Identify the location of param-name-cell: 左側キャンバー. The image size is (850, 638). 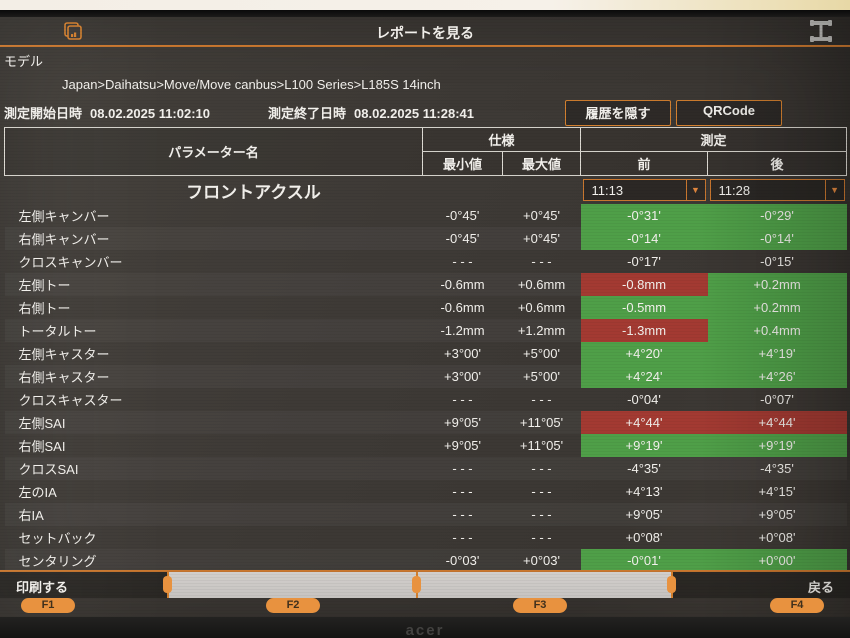
(64, 216).